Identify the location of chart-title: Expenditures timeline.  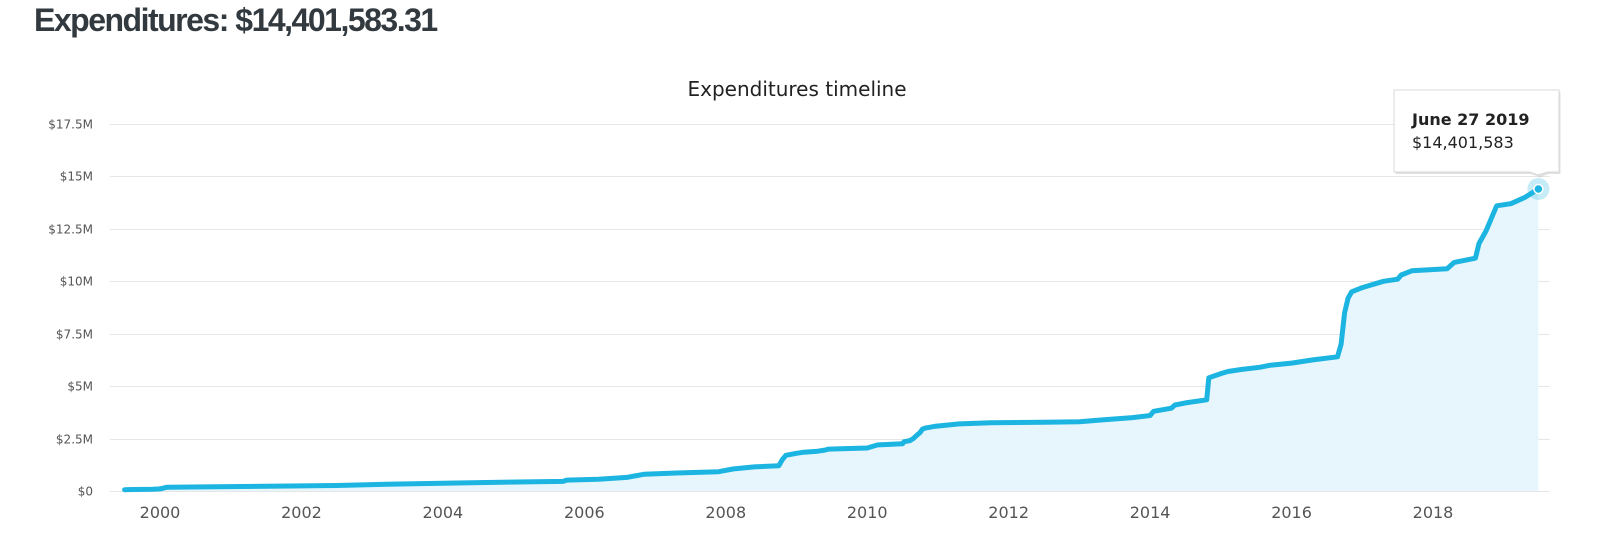
(796, 89).